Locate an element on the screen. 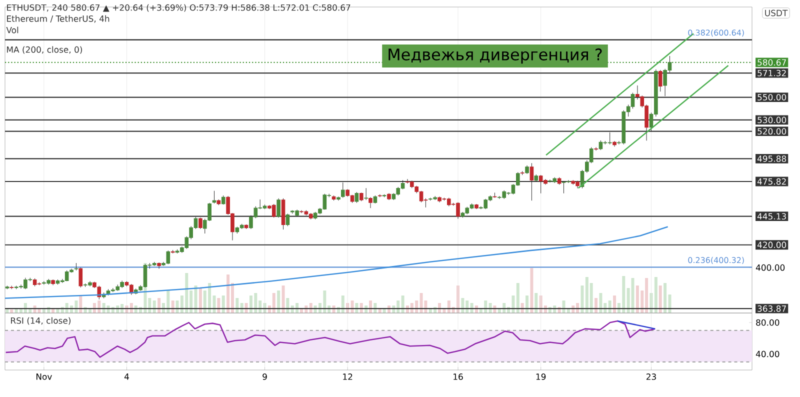  x-tick-label: 4 is located at coordinates (126, 377).